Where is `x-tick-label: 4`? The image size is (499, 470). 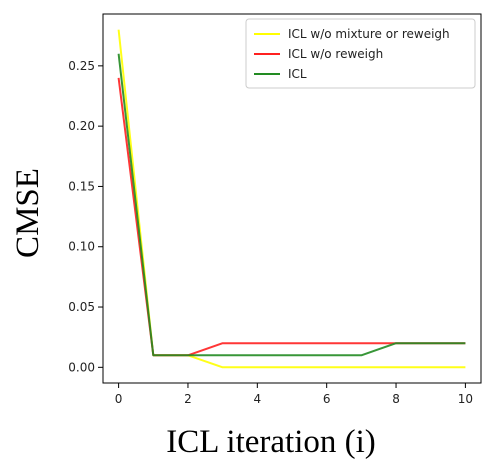
x-tick-label: 4 is located at coordinates (258, 399).